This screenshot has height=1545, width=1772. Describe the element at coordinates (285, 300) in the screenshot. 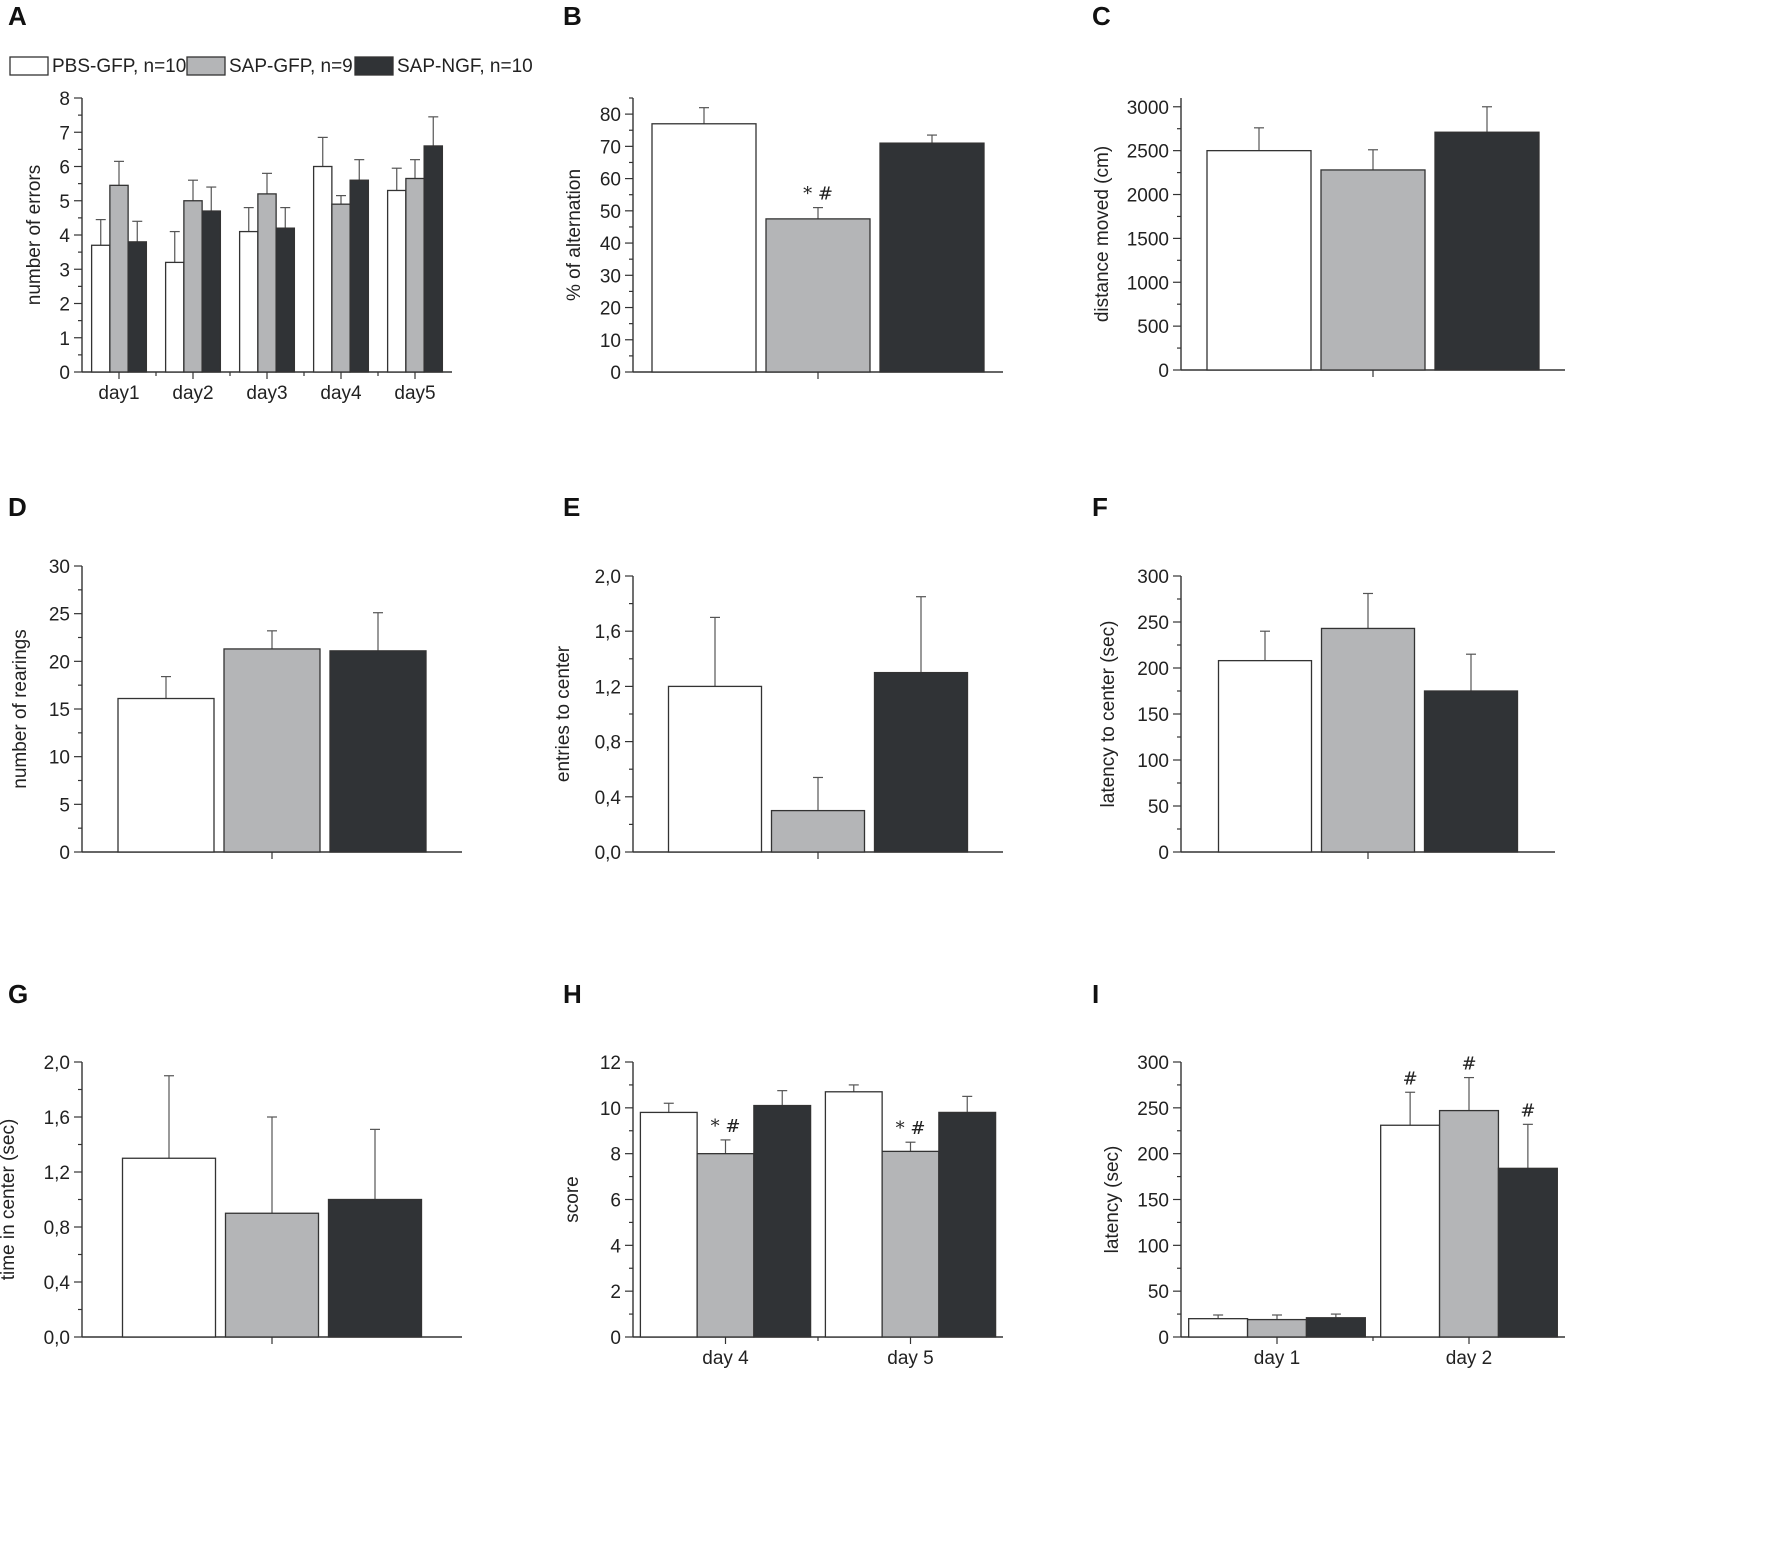

I see `bar-sap-ngf-day3` at that location.